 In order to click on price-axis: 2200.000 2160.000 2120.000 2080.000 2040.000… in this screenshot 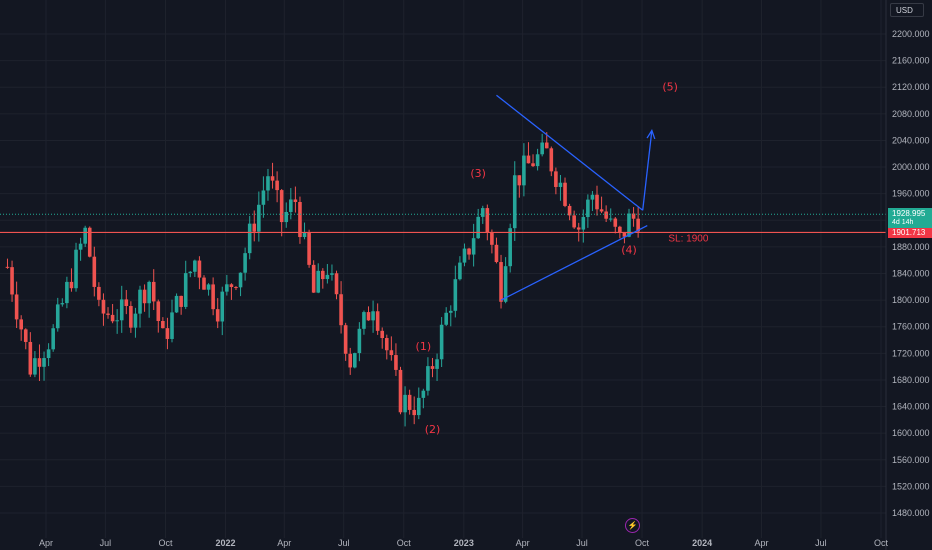, I will do `click(911, 273)`.